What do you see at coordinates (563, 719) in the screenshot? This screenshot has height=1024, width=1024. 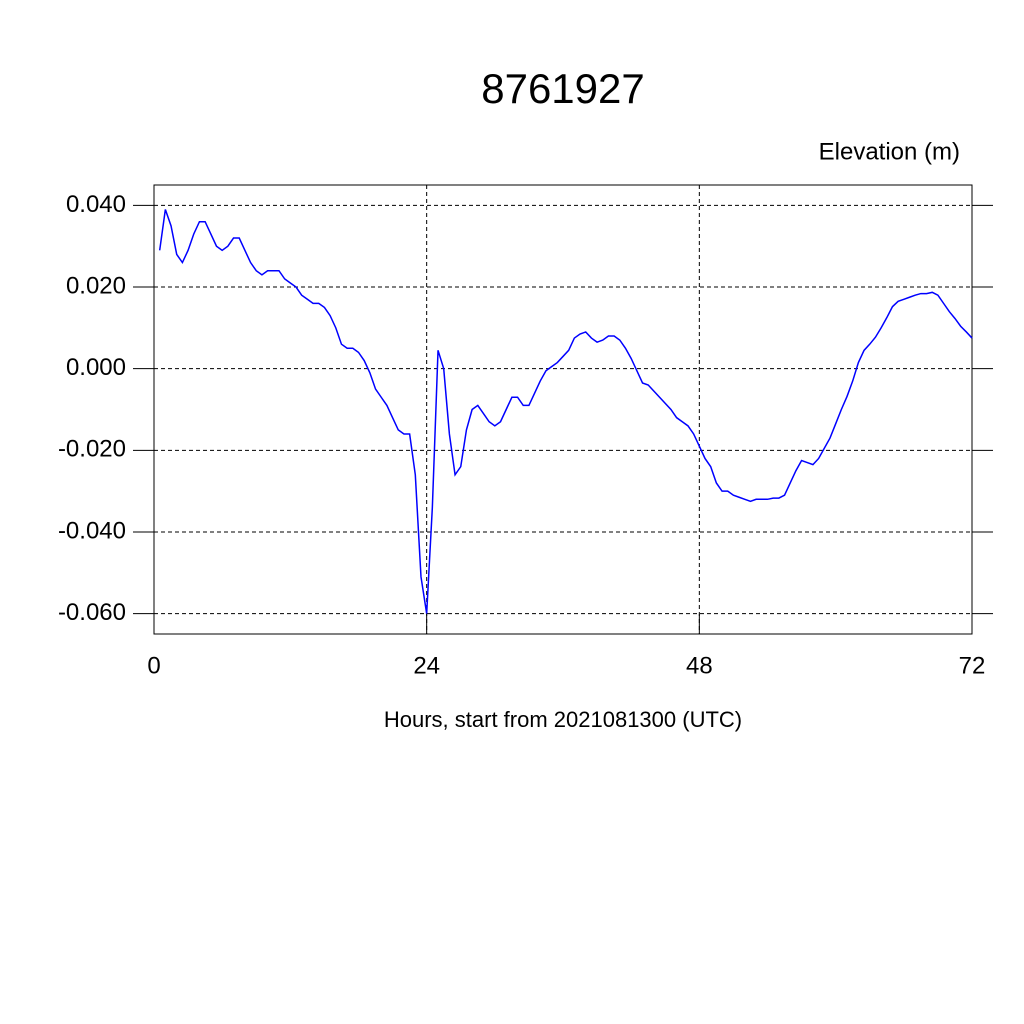 I see `x-axis-label: Hours, start from 2021081300 (UTC)` at bounding box center [563, 719].